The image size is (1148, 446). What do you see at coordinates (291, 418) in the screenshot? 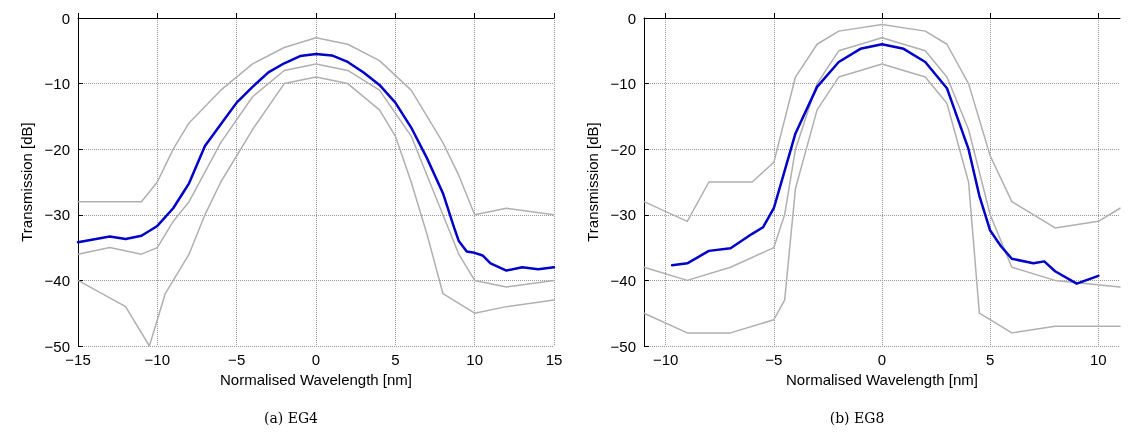
I see `text: (a) EG4` at bounding box center [291, 418].